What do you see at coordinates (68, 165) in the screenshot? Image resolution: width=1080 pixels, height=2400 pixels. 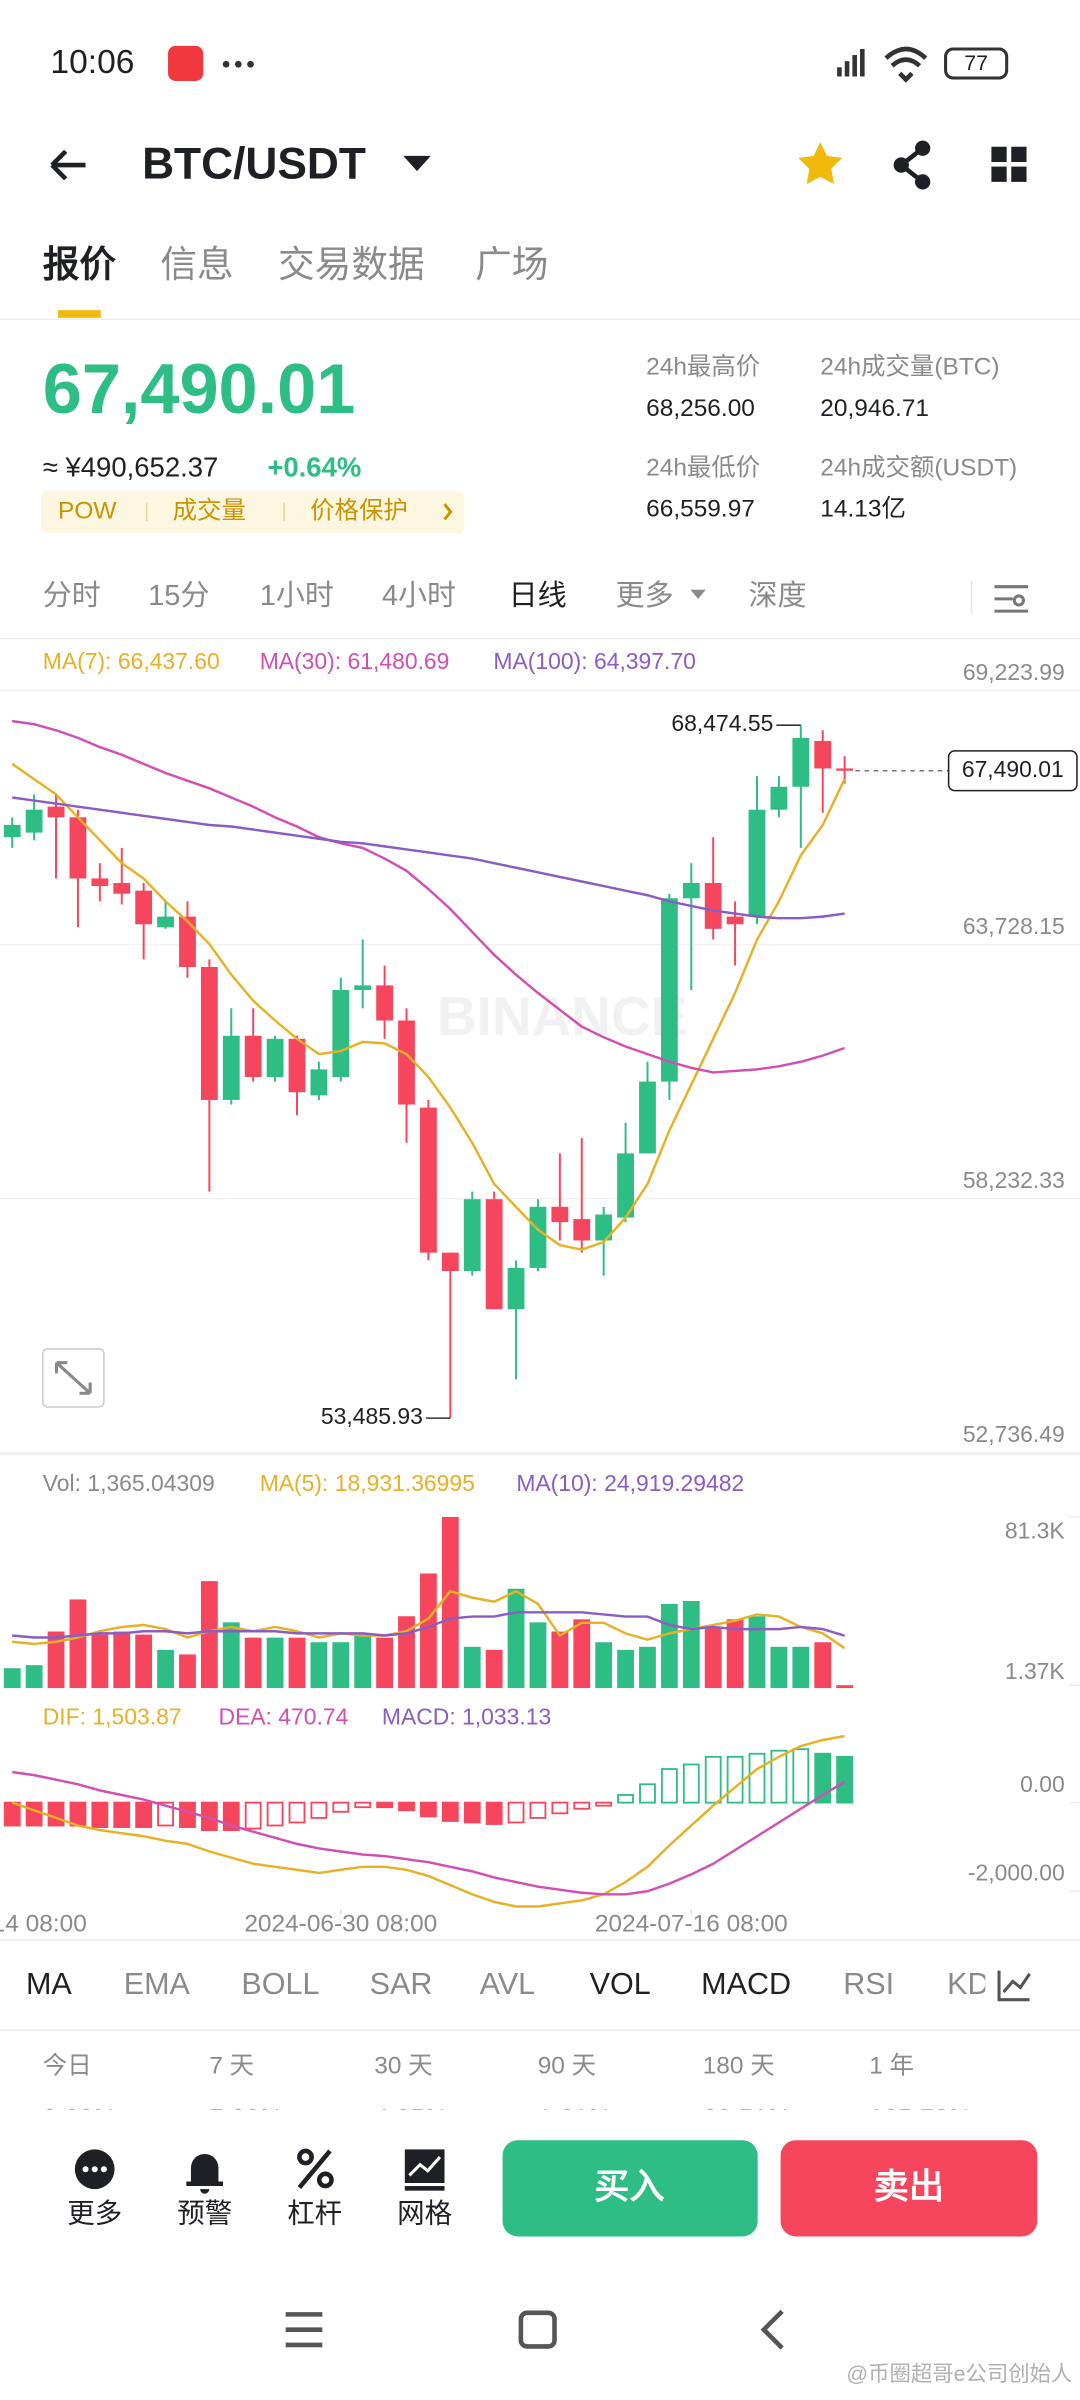 I see `back-button` at bounding box center [68, 165].